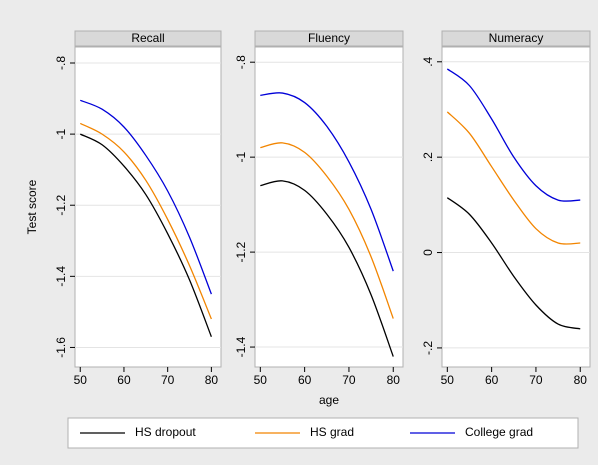 This screenshot has height=465, width=598. I want to click on y-tick-label: .2, so click(428, 157).